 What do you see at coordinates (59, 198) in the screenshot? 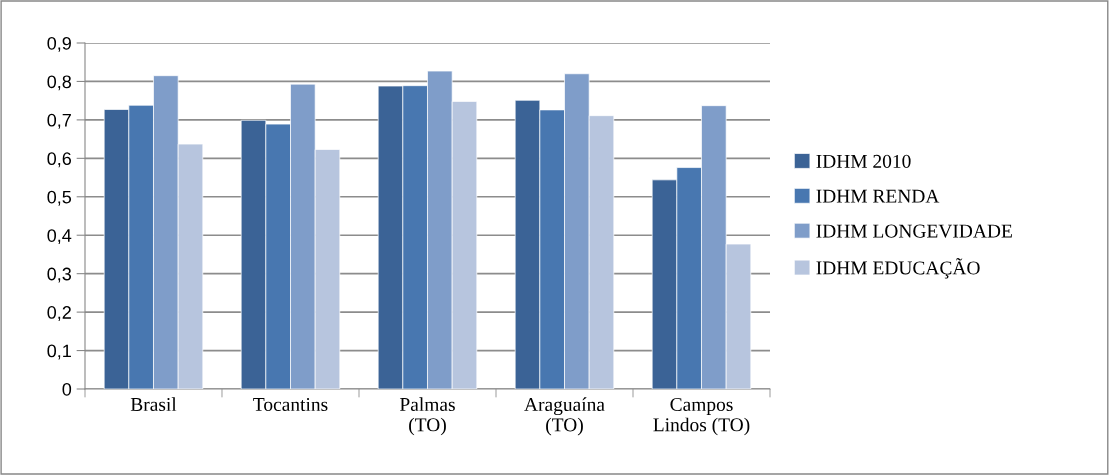
I see `y-tick-label: 0,5` at bounding box center [59, 198].